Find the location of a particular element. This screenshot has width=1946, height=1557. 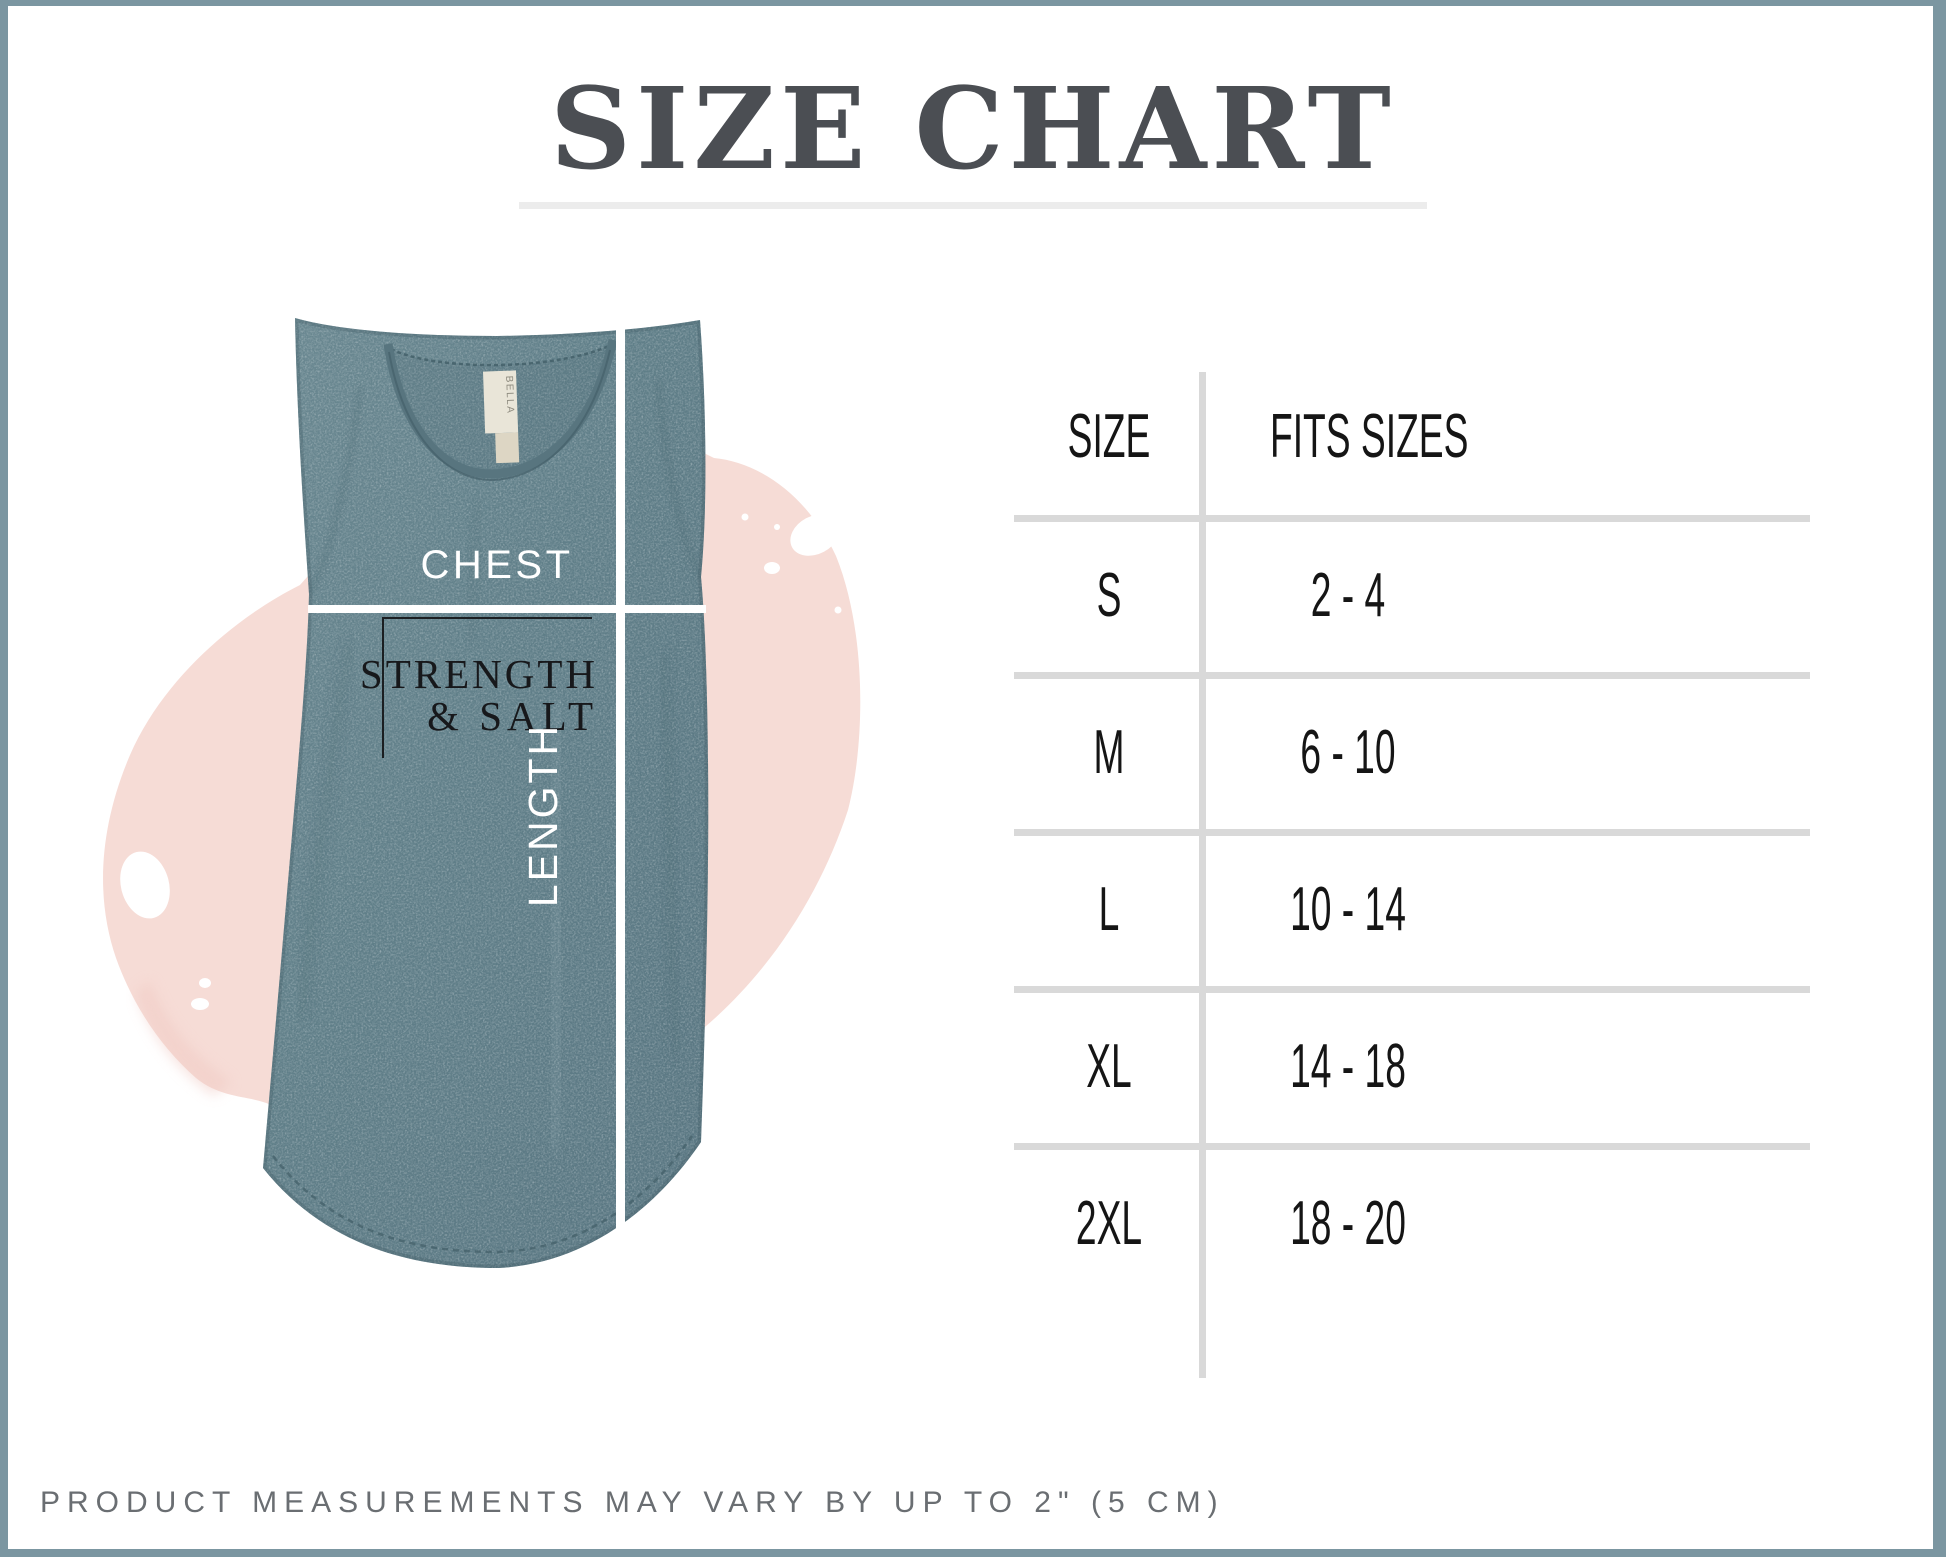

fits-value: 18 - 20 is located at coordinates (1348, 1223).